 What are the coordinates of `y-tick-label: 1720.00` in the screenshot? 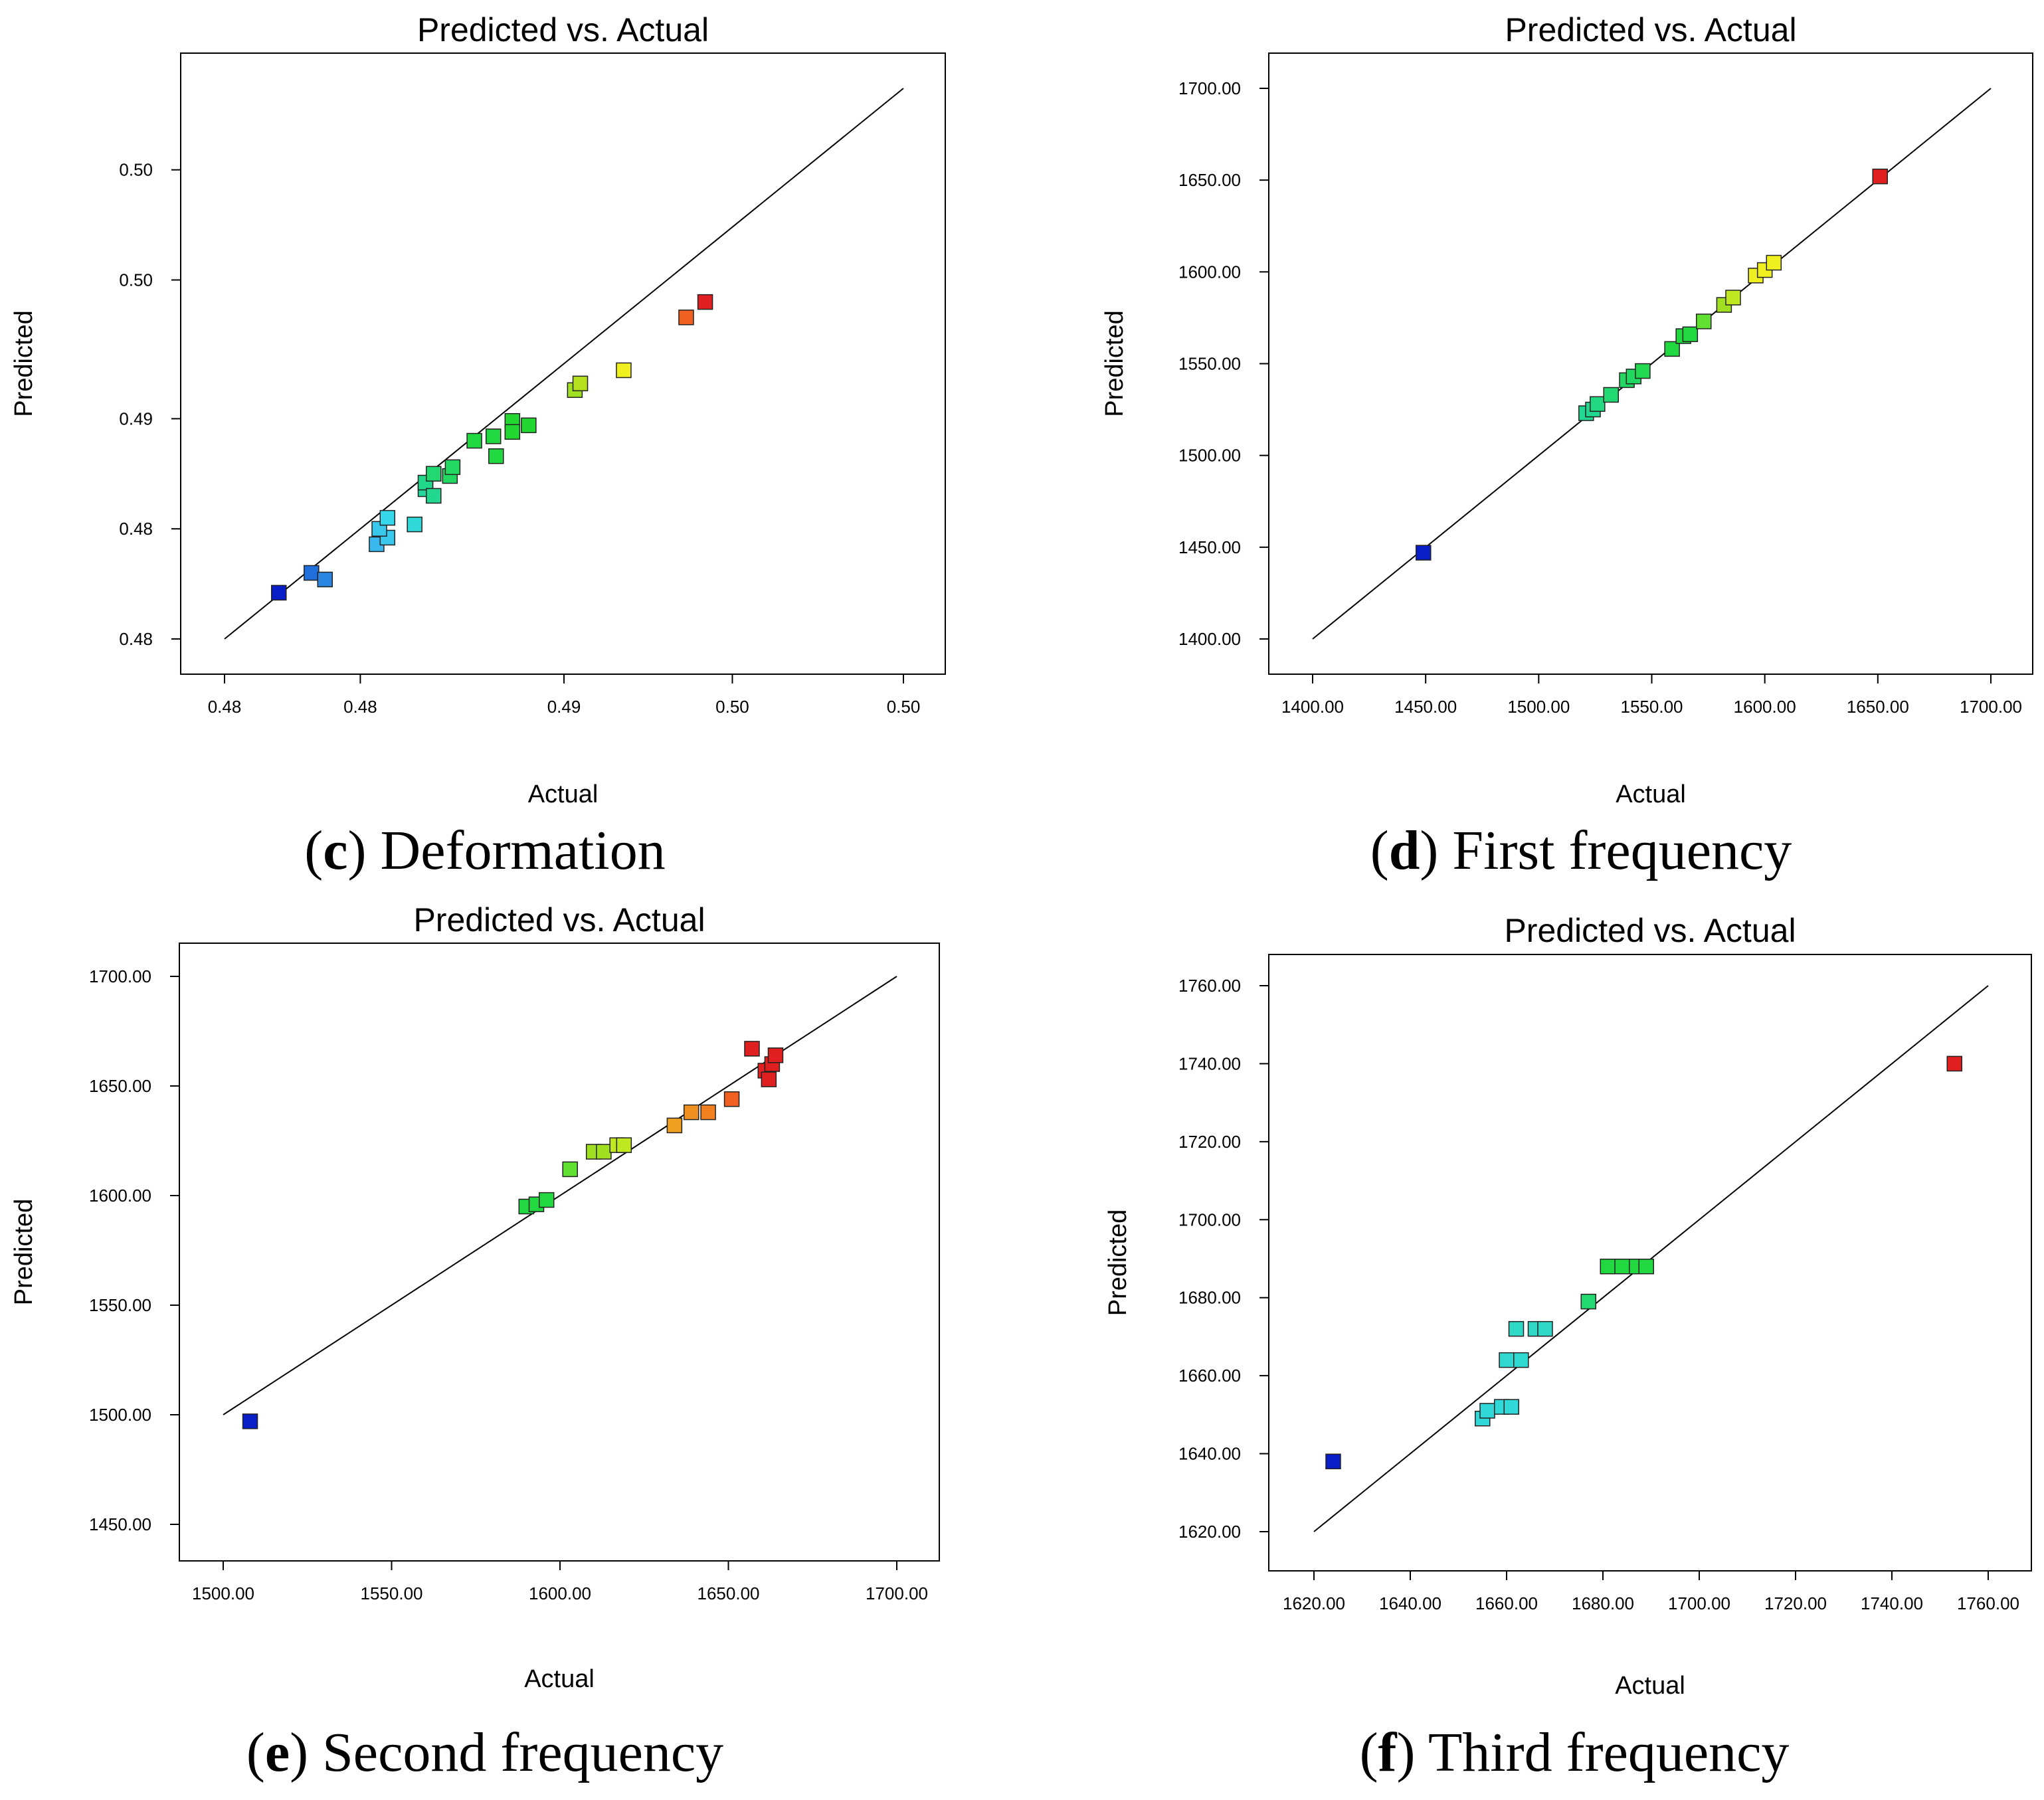 It's located at (1209, 1142).